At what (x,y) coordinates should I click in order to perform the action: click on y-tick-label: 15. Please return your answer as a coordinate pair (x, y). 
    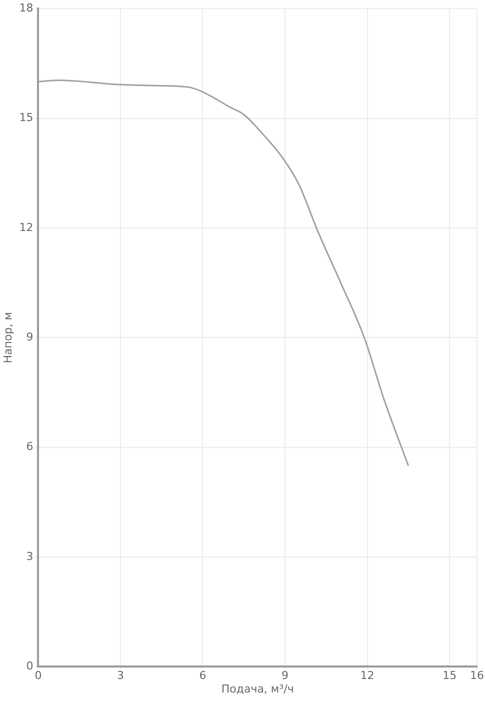
    Looking at the image, I should click on (26, 117).